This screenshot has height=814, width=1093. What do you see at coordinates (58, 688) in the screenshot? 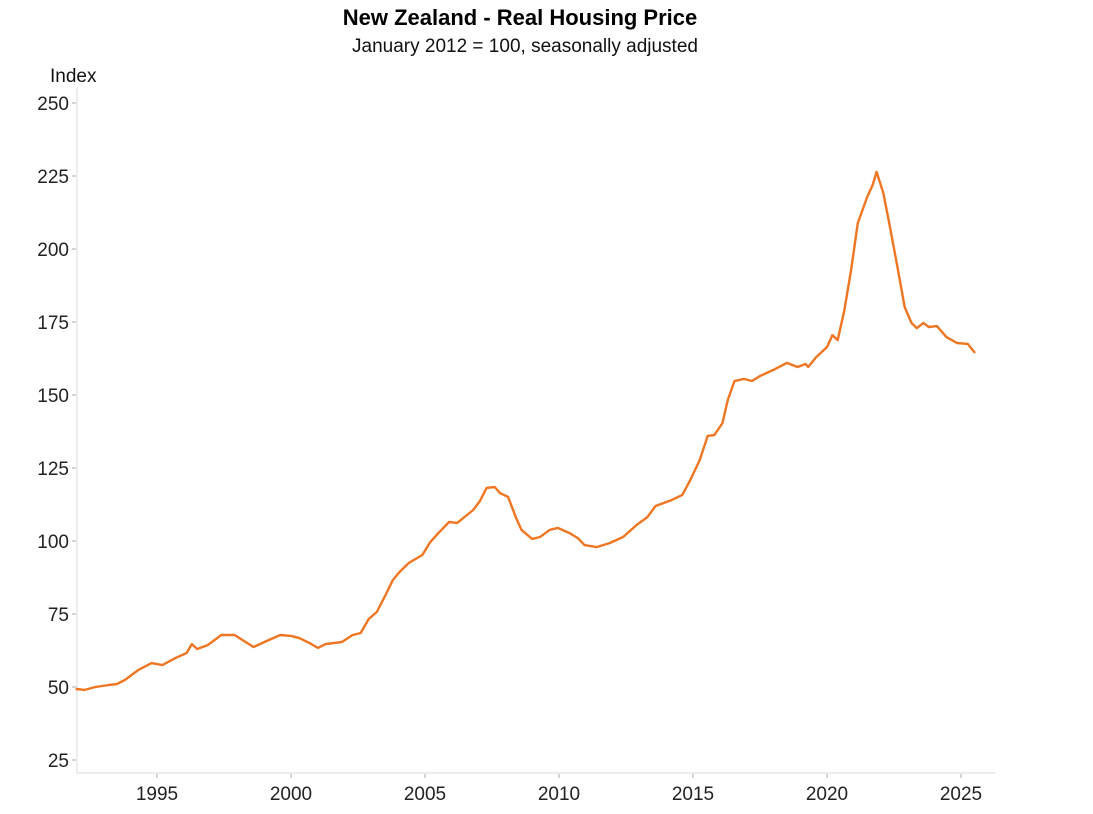
I see `y-tick-label: 50` at bounding box center [58, 688].